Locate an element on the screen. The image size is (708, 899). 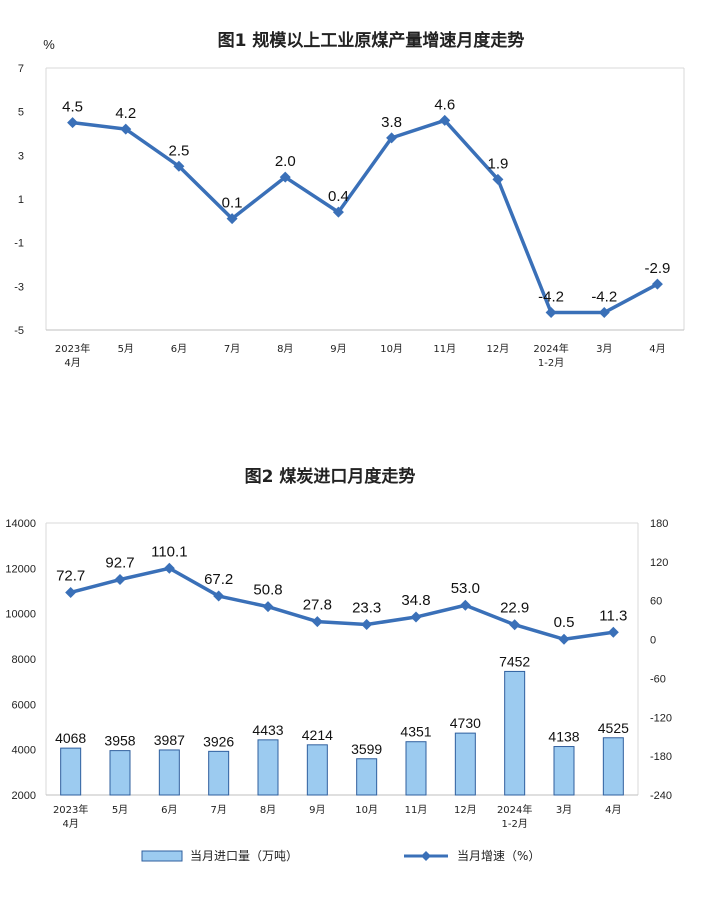
chart1-y-tick: 7 is located at coordinates (21, 69).